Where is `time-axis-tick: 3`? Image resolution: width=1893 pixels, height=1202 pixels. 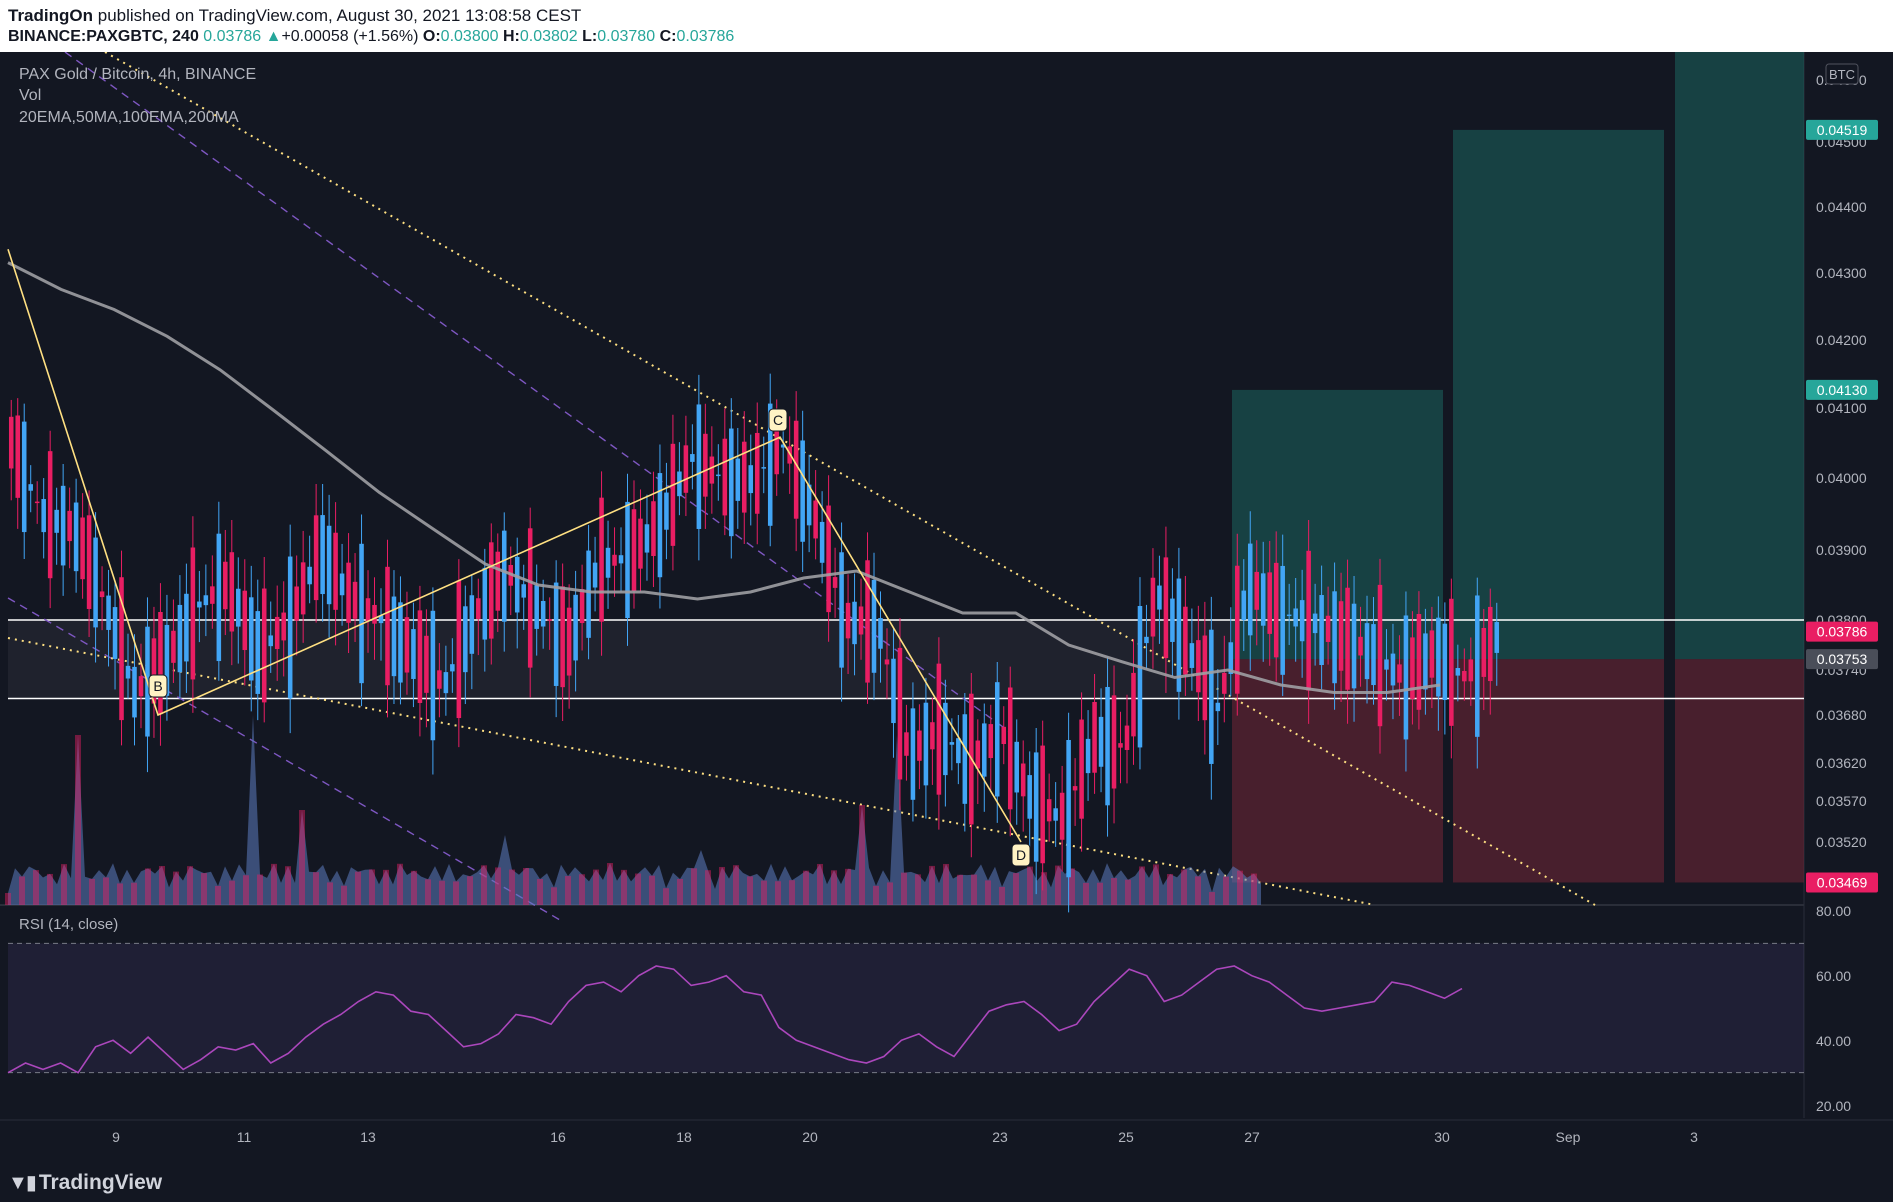 time-axis-tick: 3 is located at coordinates (1694, 1137).